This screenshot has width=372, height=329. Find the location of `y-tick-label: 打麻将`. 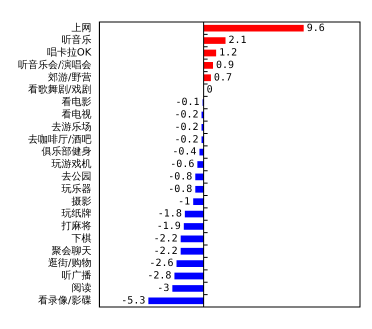

y-tick-label: 打麻将 is located at coordinates (76, 226).